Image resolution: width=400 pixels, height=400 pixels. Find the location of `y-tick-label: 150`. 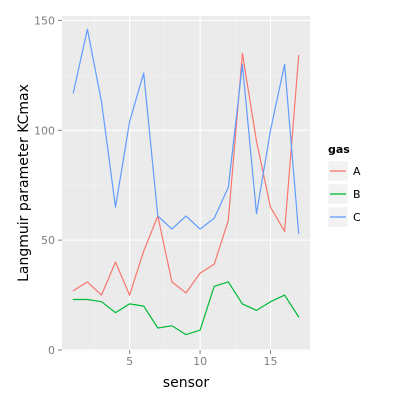

y-tick-label: 150 is located at coordinates (44, 20).